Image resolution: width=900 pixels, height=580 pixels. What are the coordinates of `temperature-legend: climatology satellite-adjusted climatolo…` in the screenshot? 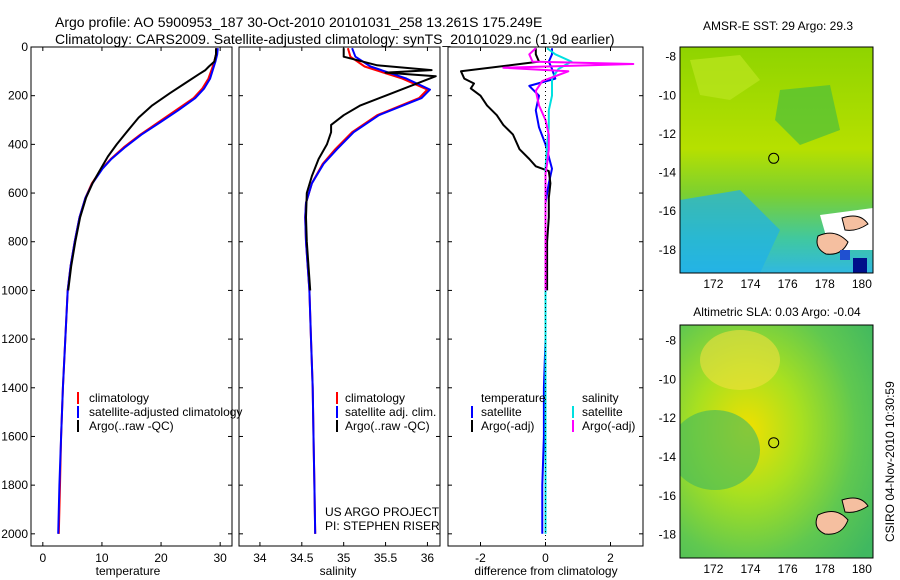 It's located at (159, 412).